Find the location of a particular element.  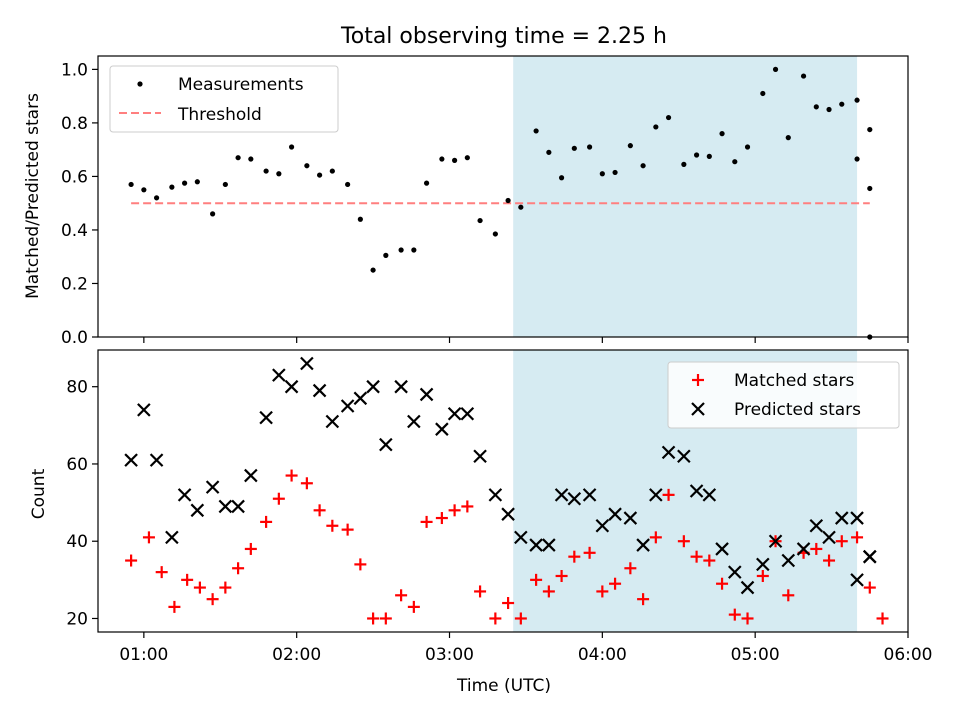

ratio-legend: Measurements Threshold is located at coordinates (224, 99).